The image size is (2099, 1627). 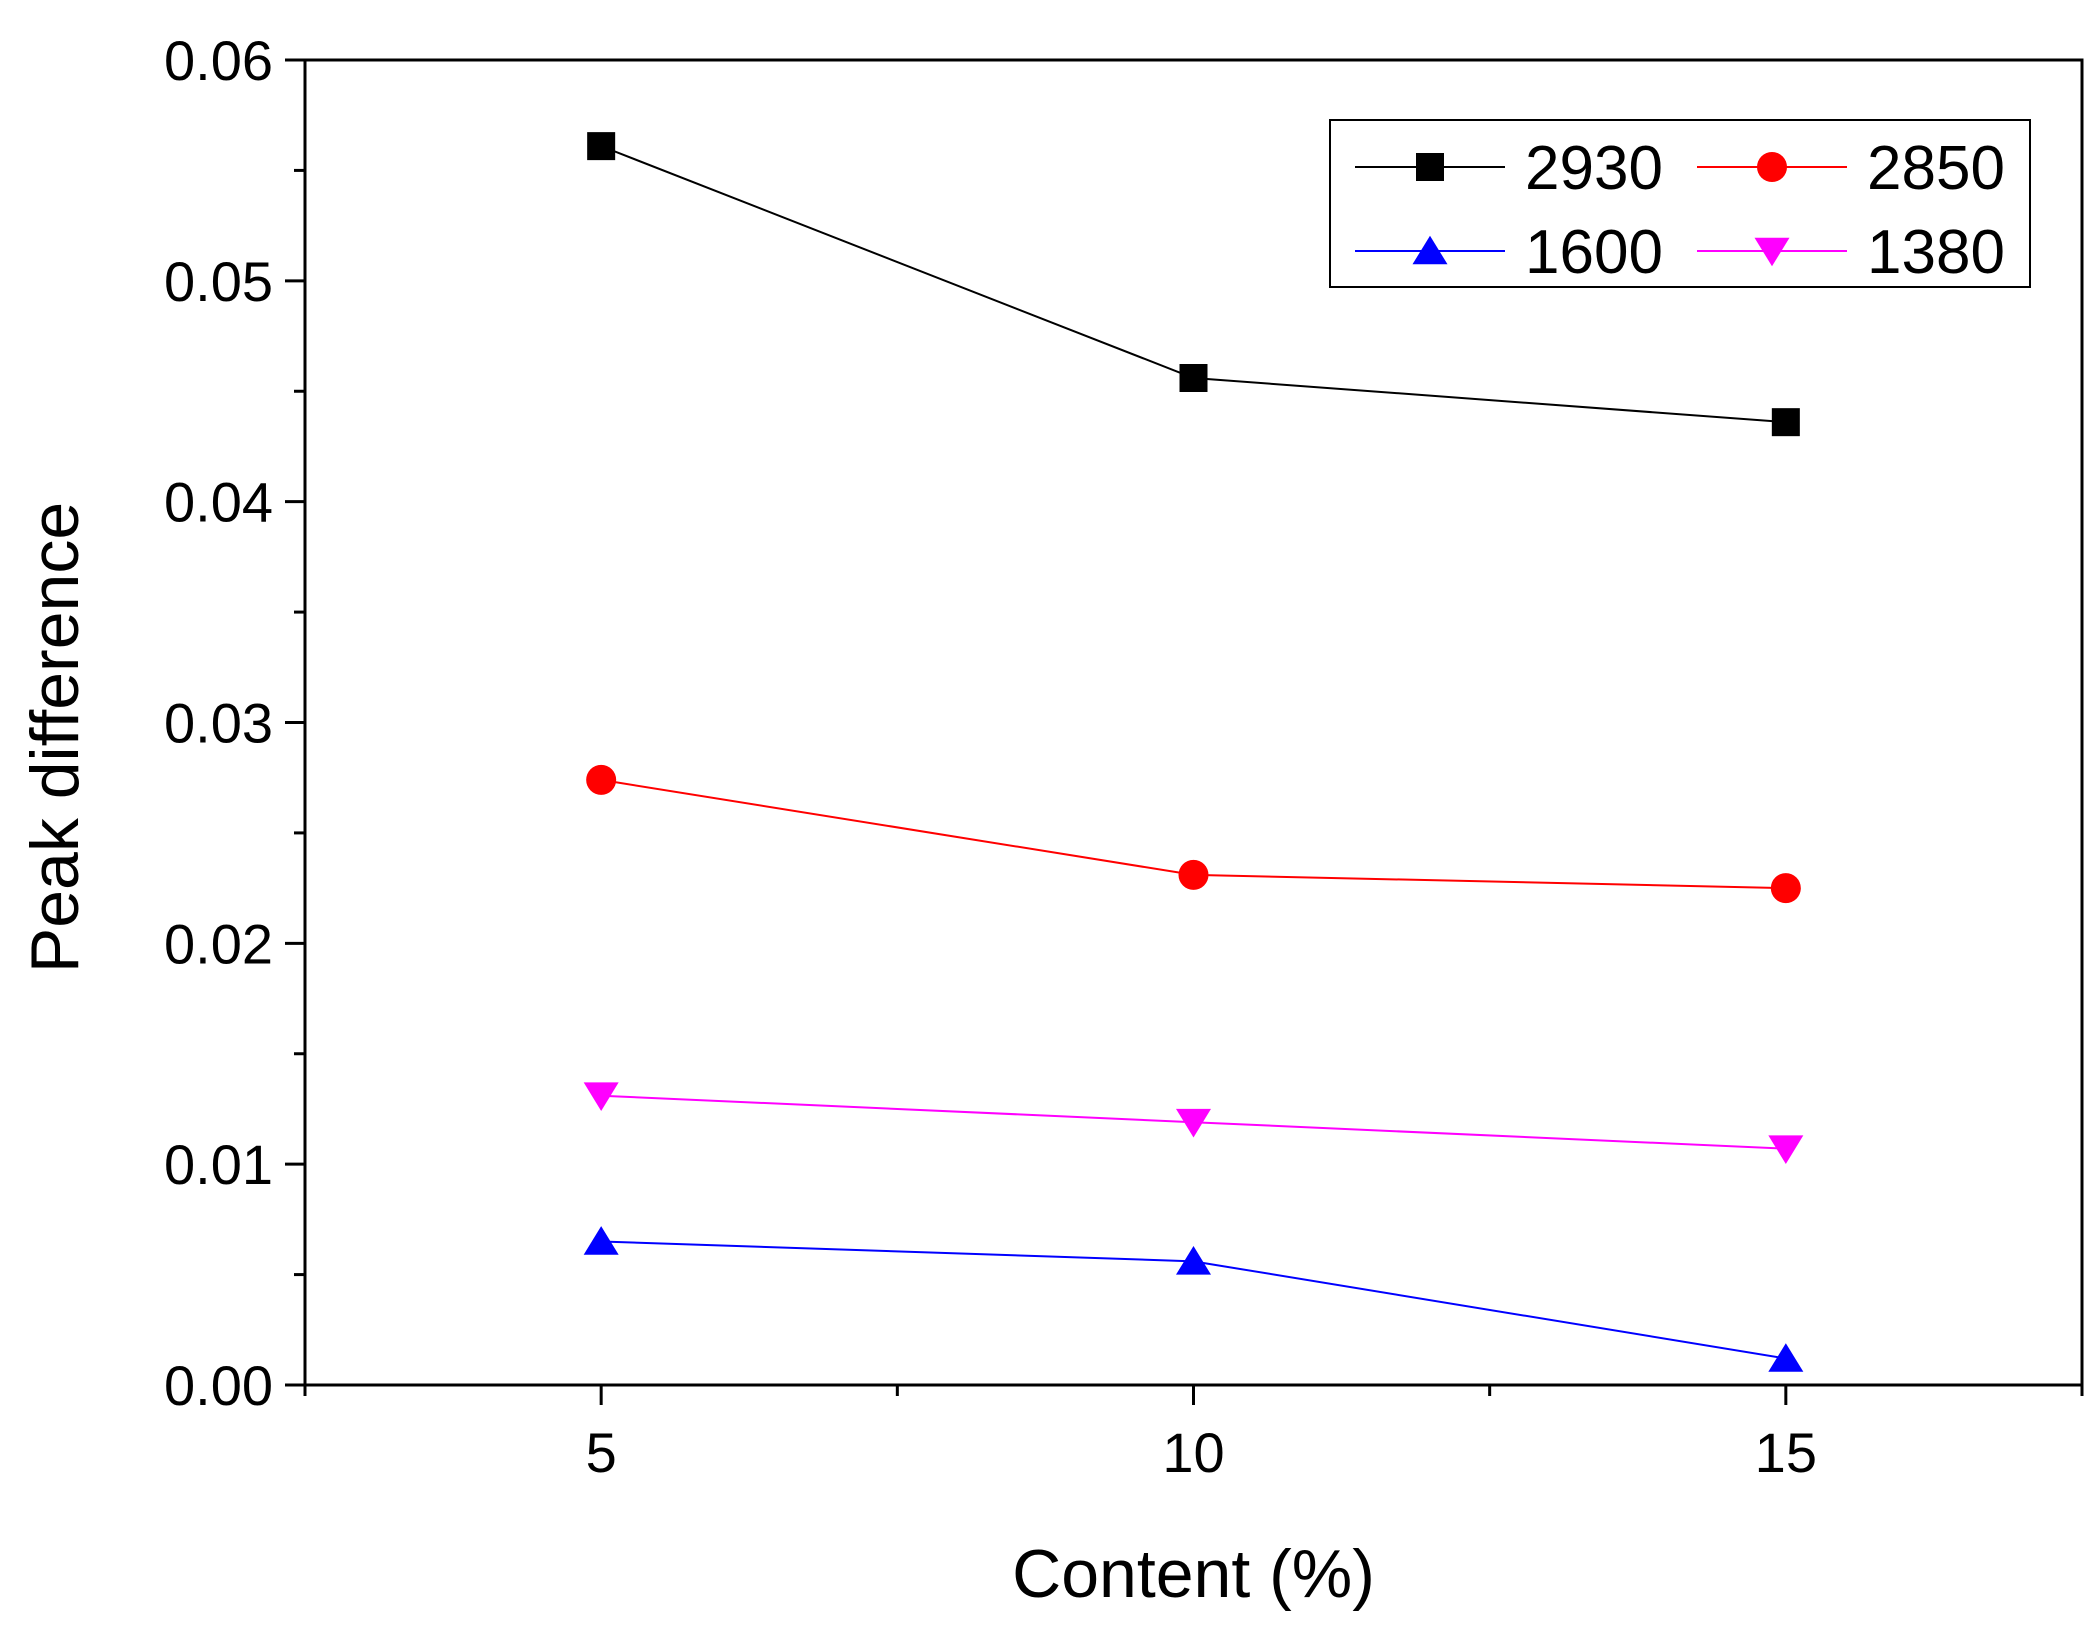 I want to click on legend: 2930 2850 1600 1380, so click(x=1680, y=203).